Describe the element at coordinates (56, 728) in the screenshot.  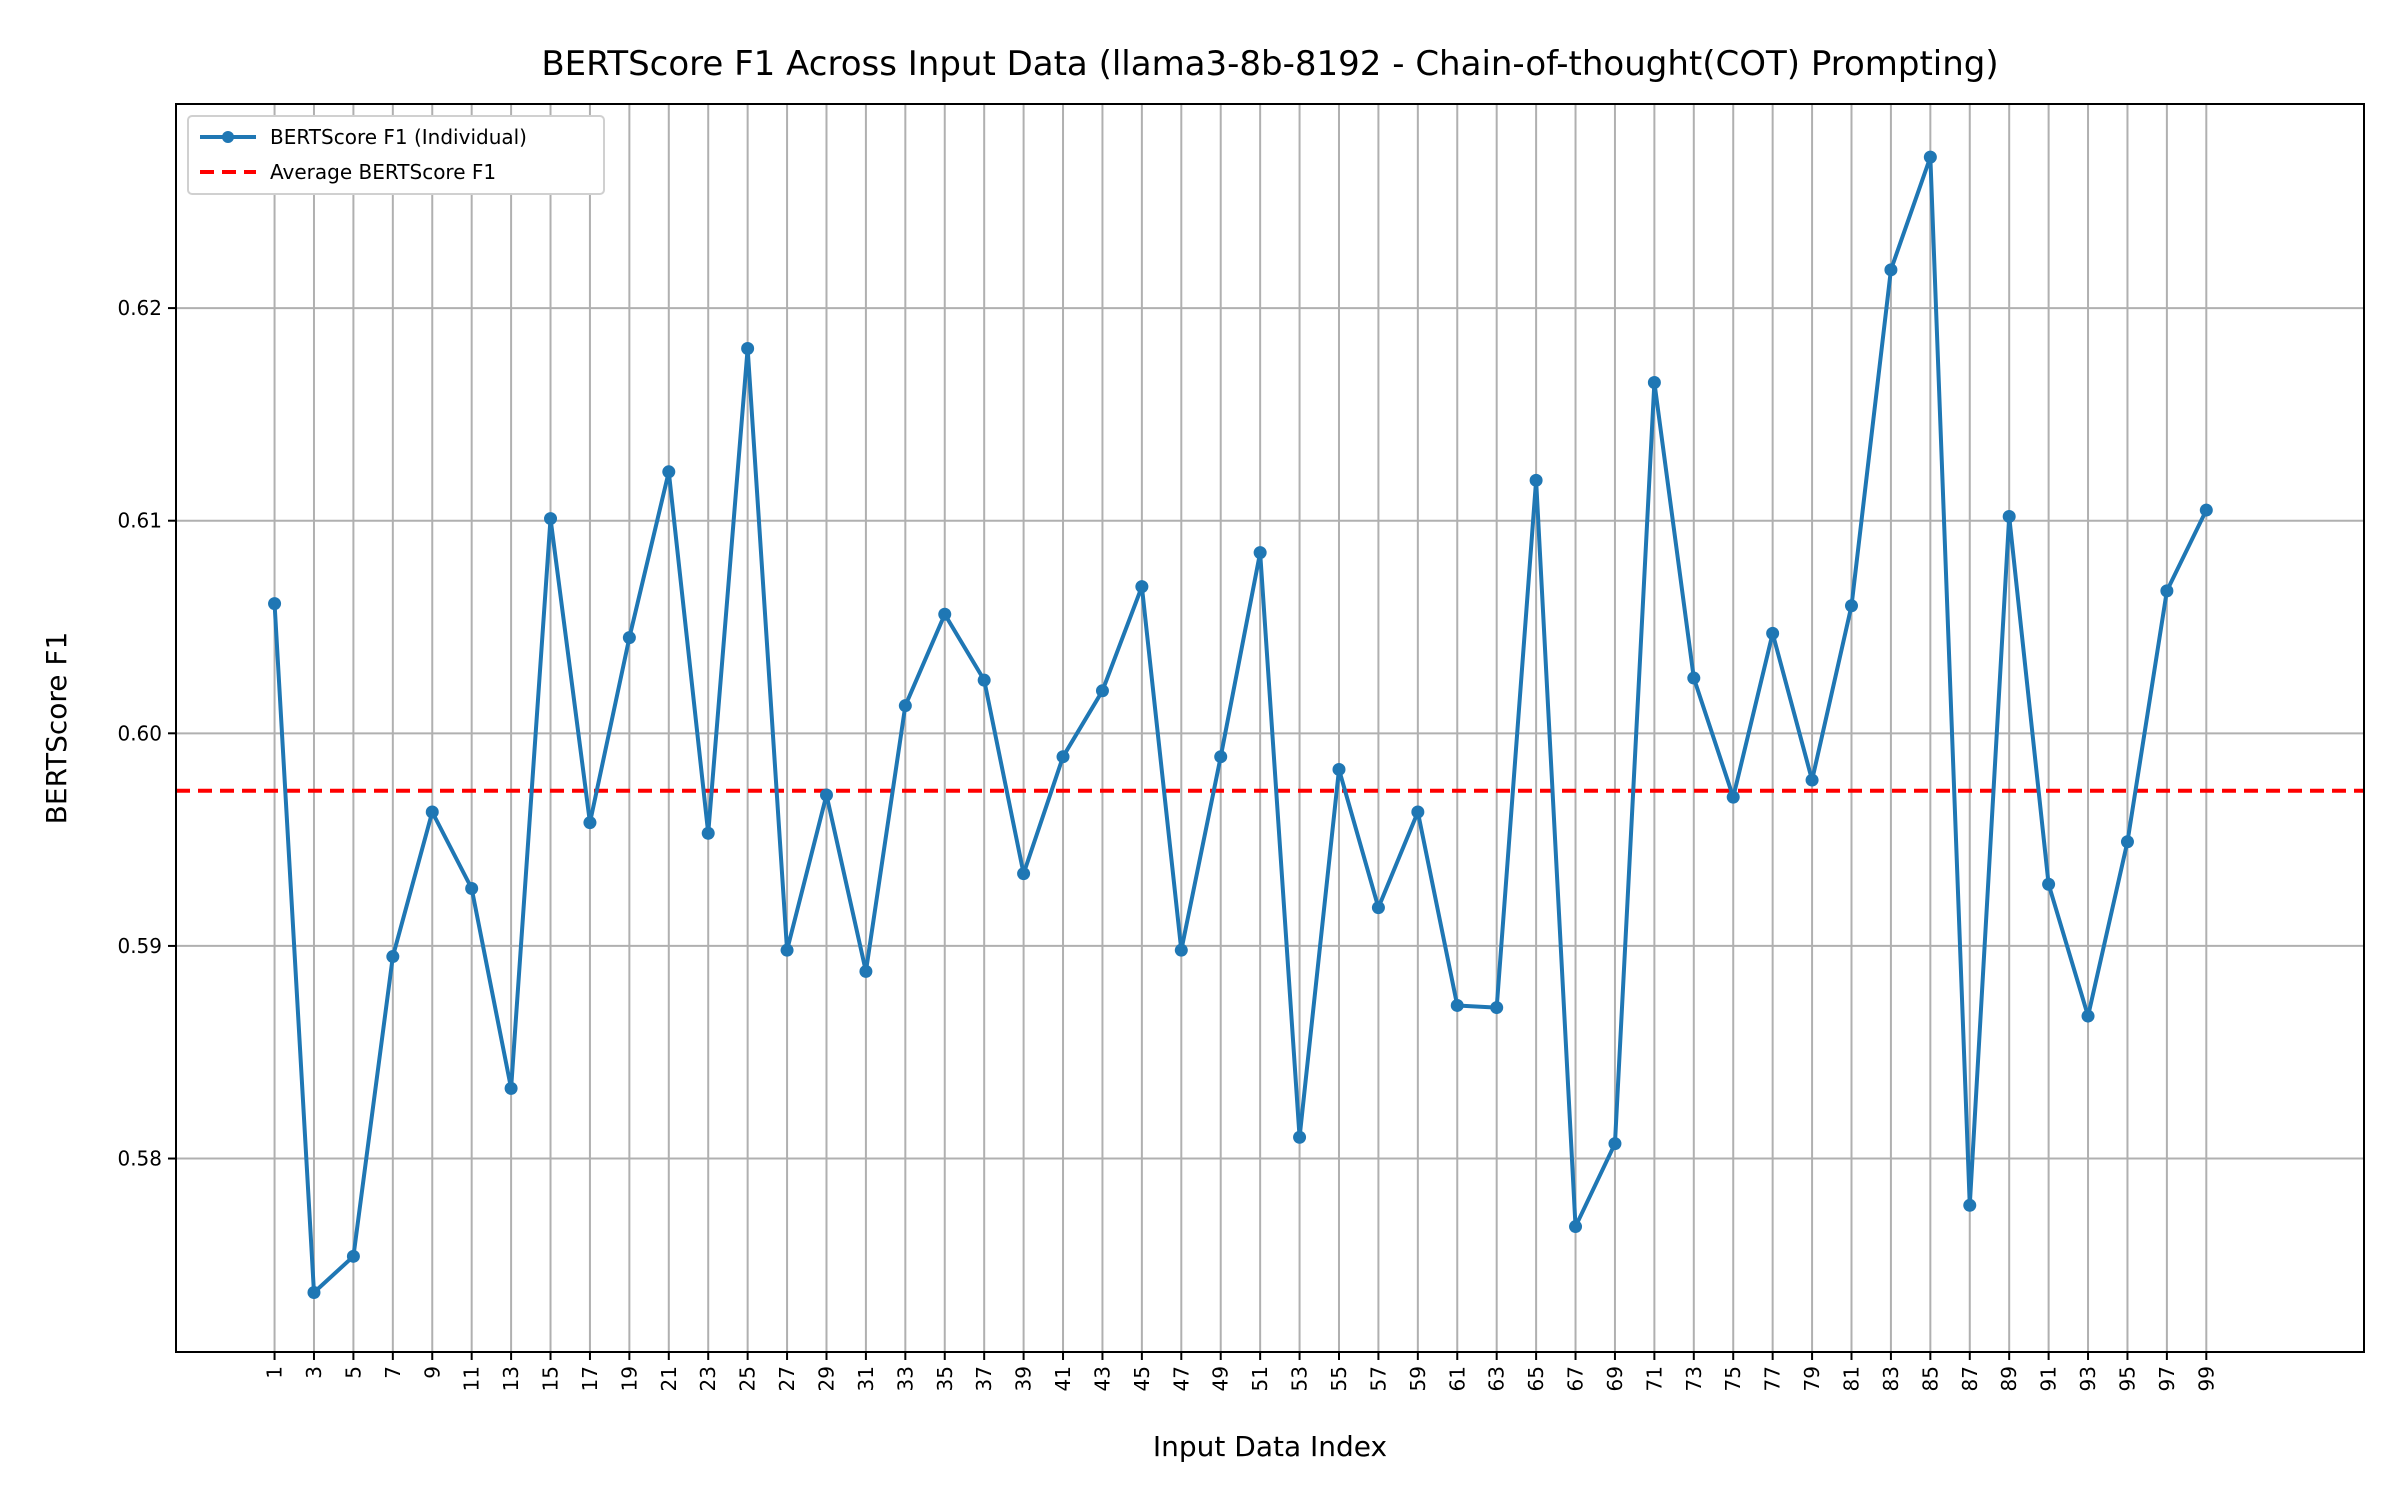
I see `y-axis-label: BERTScore F1` at that location.